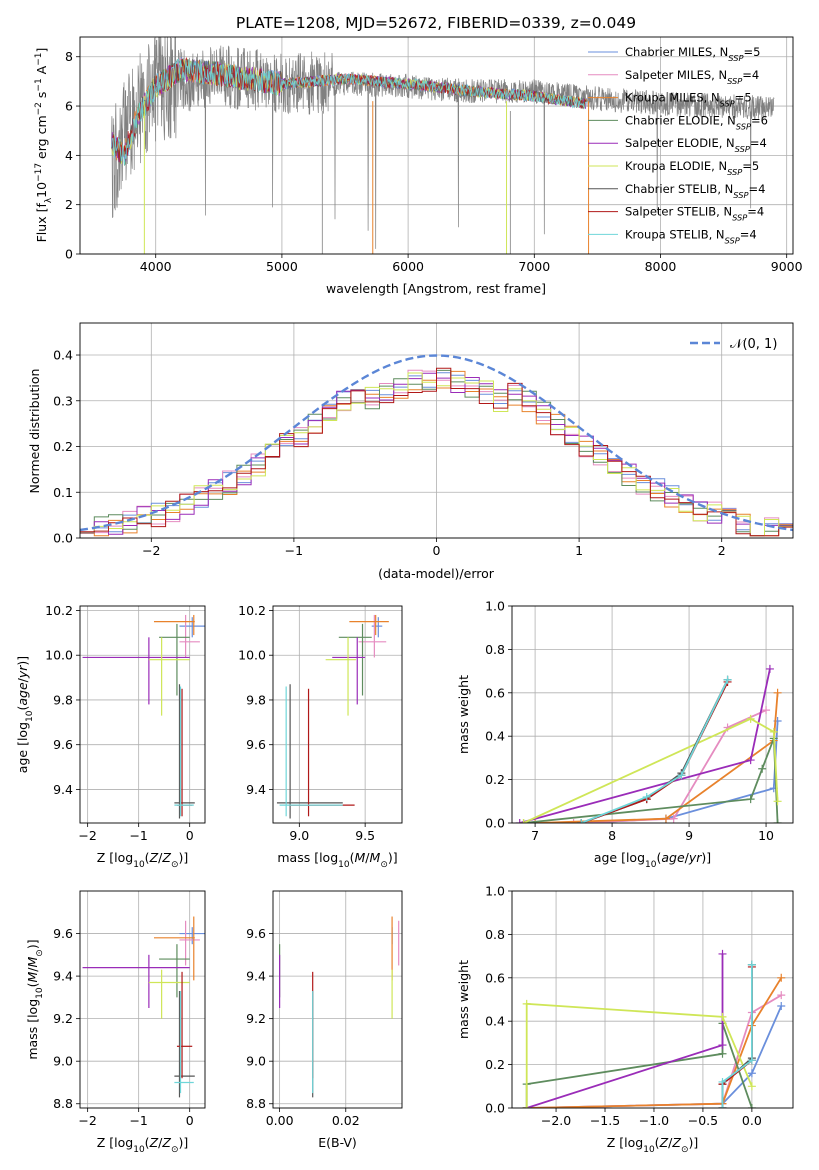 Image resolution: width=819 pixels, height=1170 pixels. Describe the element at coordinates (651, 770) in the screenshot. I see `weight-vs-age-line-kroupa-elodie` at that location.